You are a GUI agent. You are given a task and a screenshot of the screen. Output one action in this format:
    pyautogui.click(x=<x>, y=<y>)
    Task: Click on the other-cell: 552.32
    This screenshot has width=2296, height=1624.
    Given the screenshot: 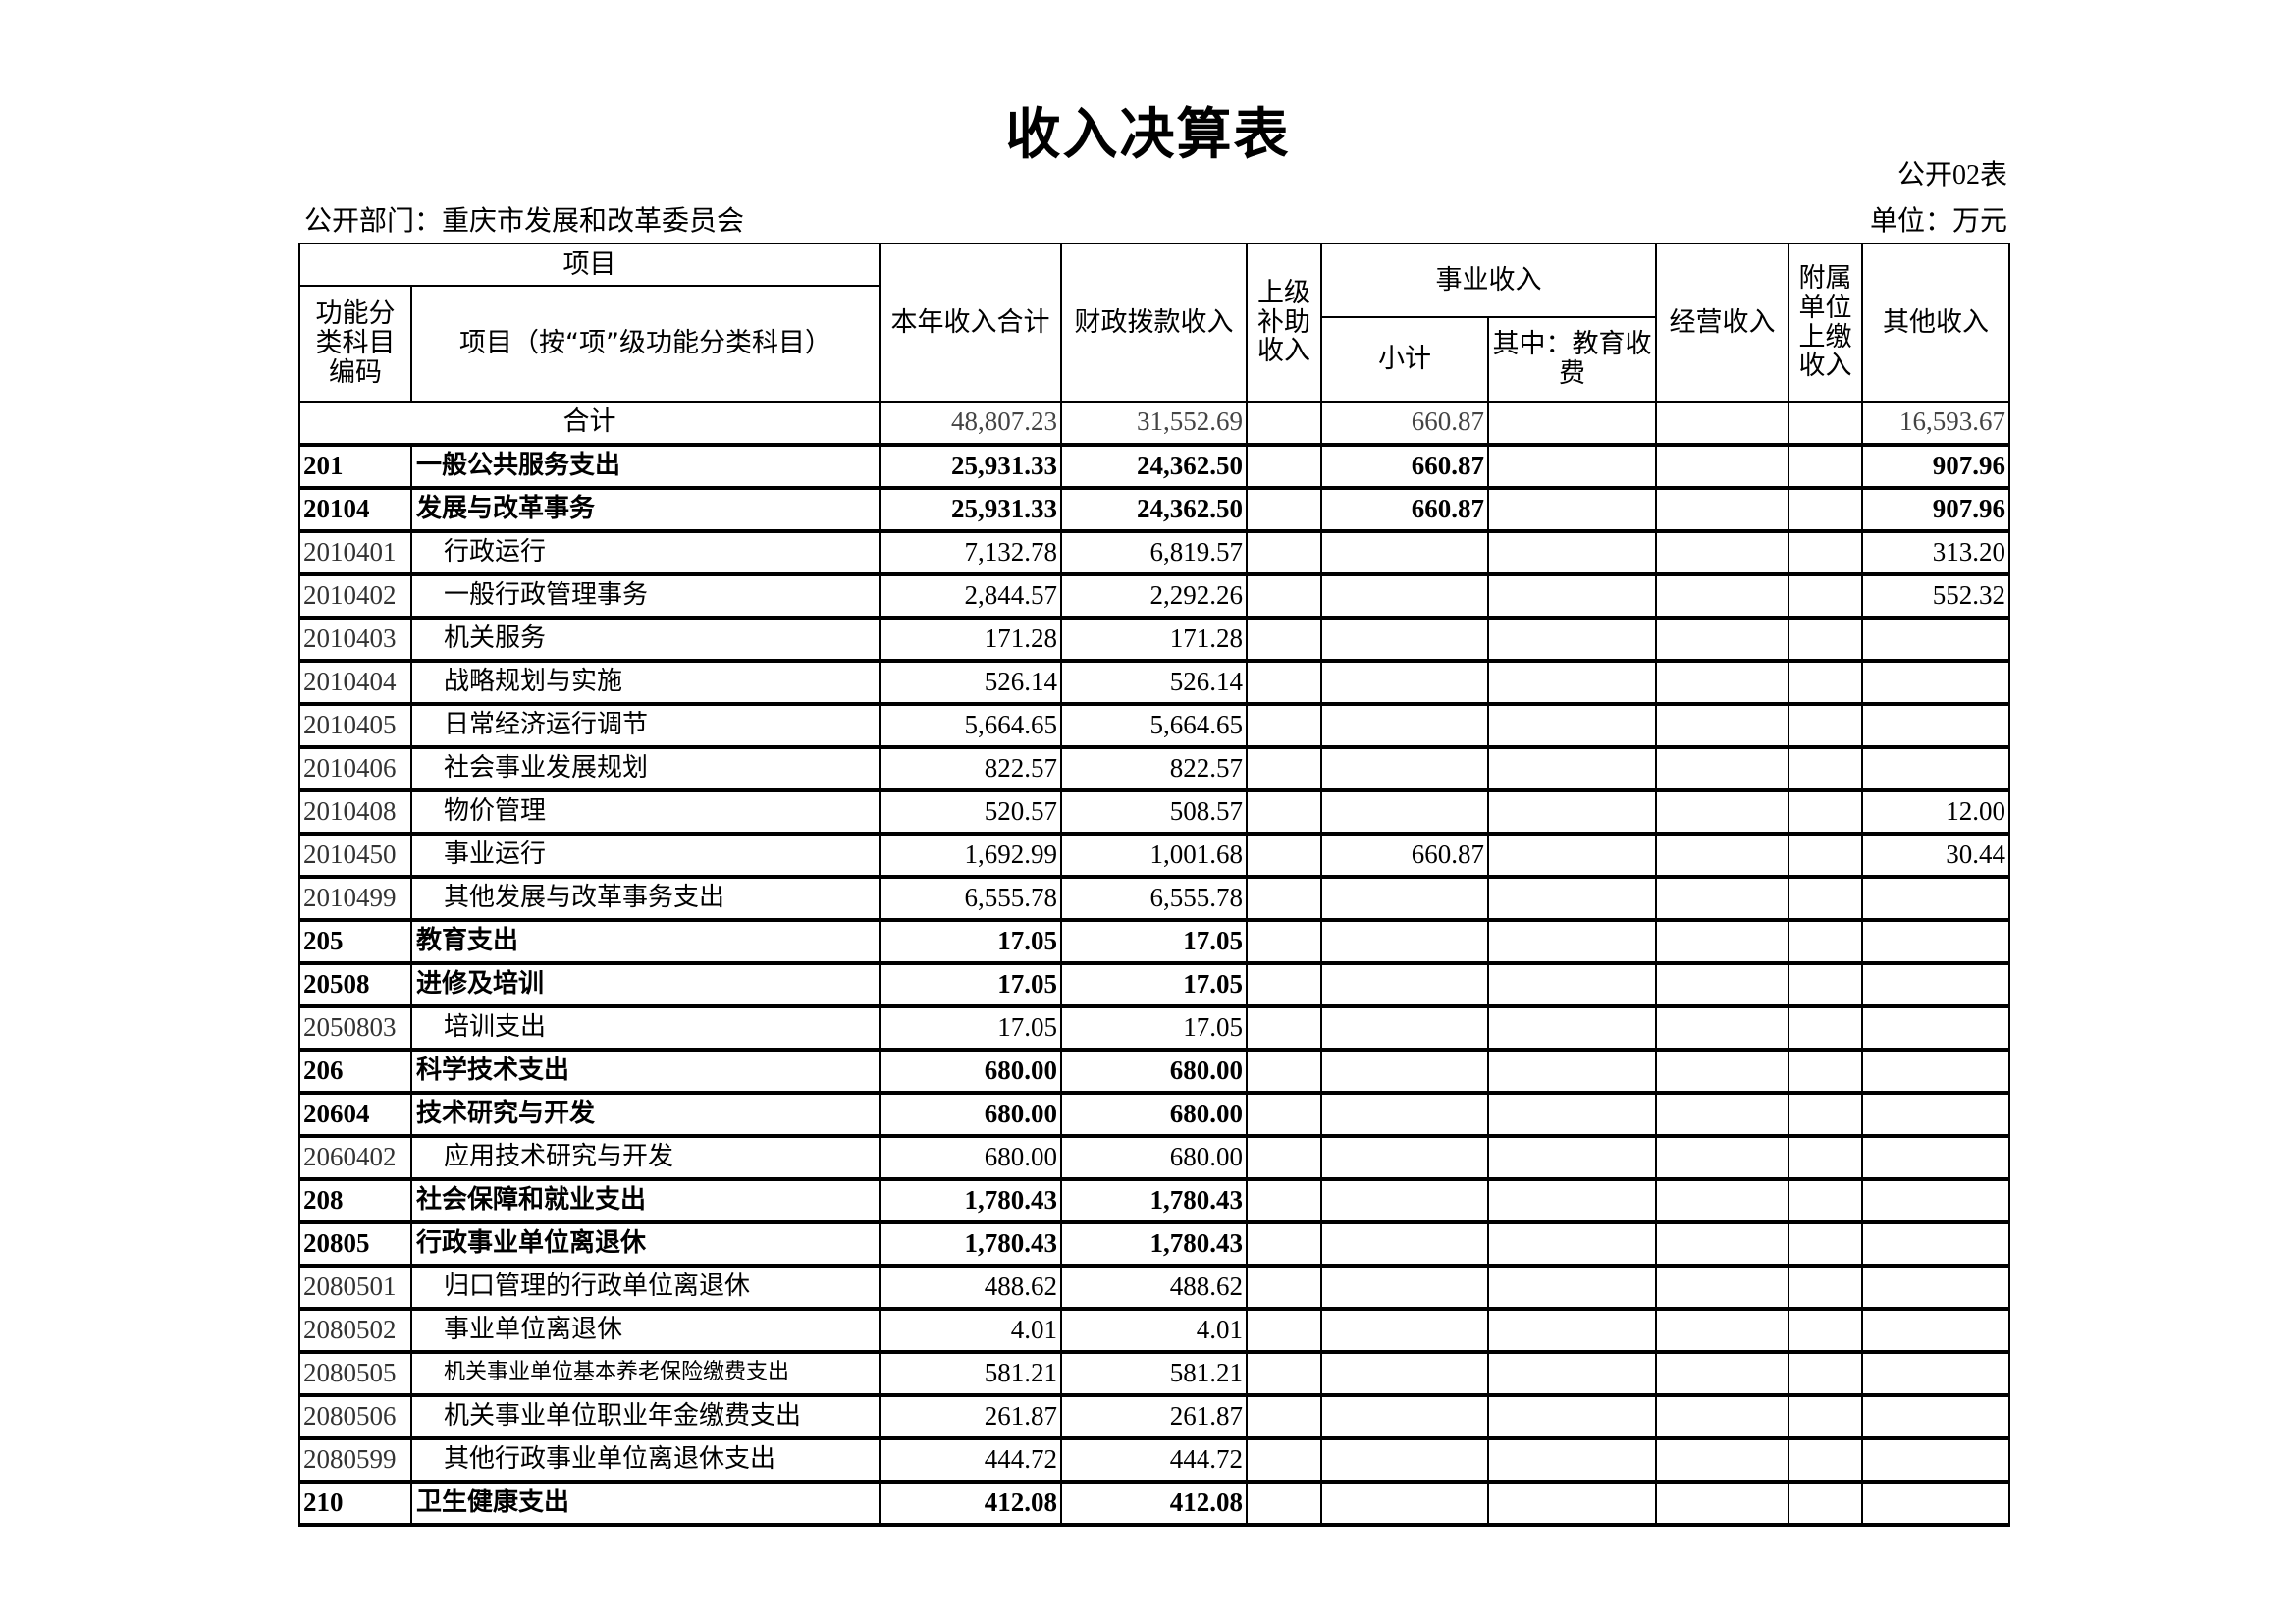 What is the action you would take?
    pyautogui.click(x=1935, y=596)
    